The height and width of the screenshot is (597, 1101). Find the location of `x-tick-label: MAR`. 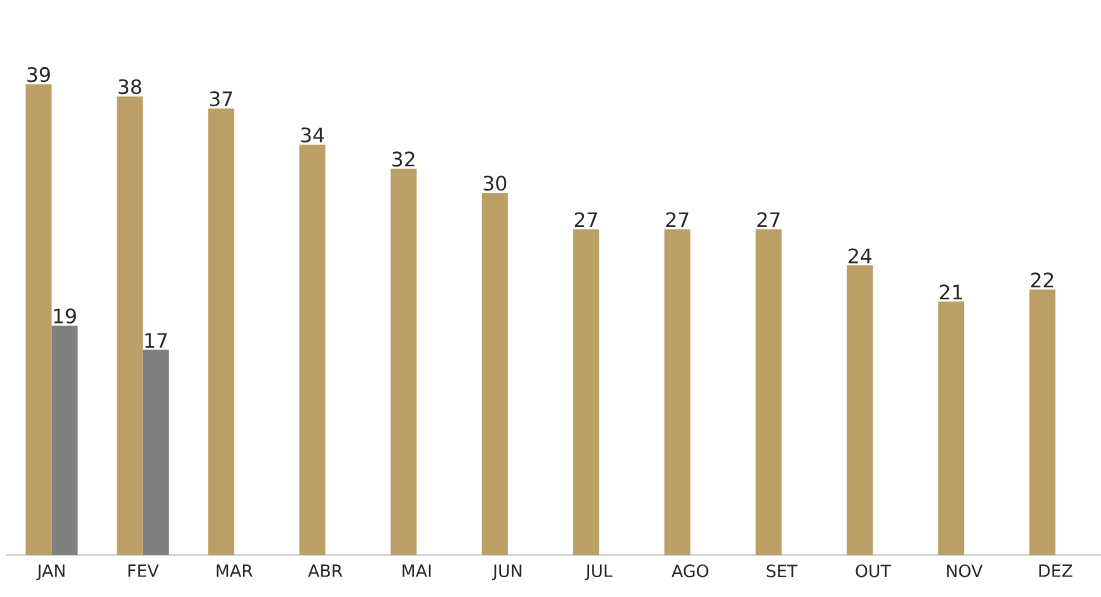

x-tick-label: MAR is located at coordinates (234, 570).